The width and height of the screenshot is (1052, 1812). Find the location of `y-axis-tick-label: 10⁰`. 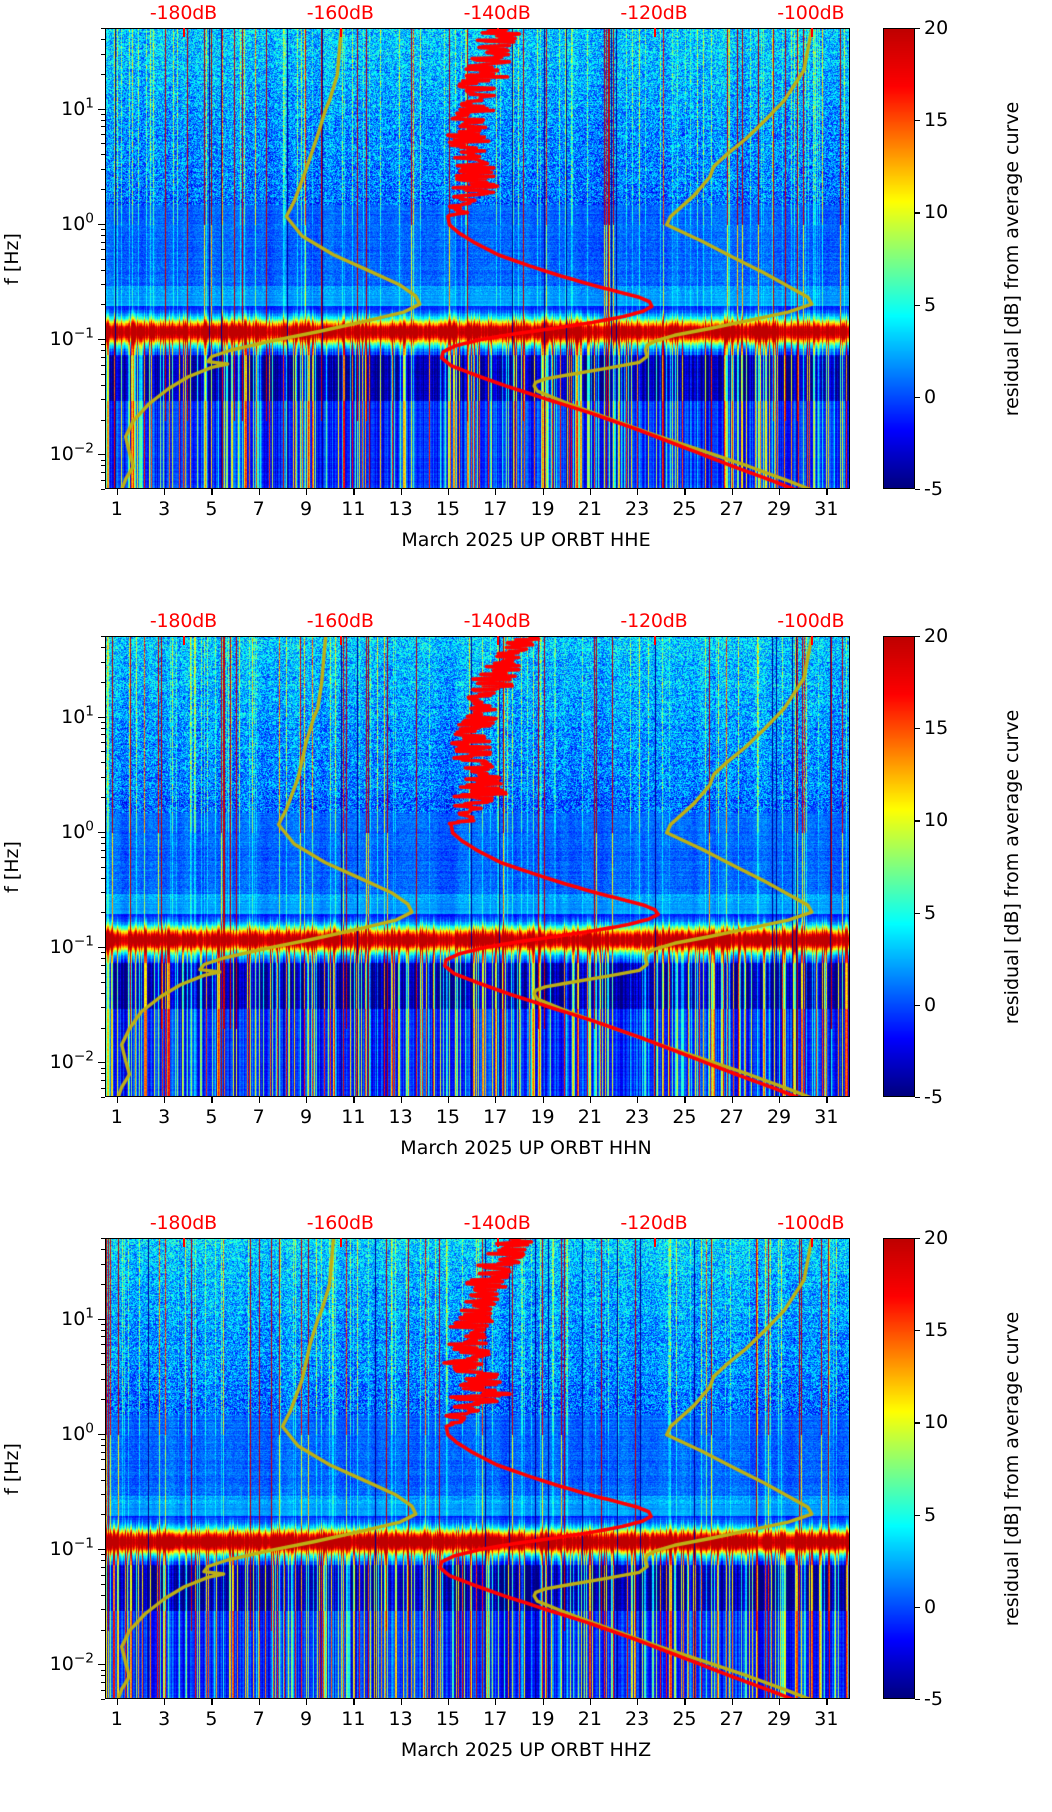

y-axis-tick-label: 10⁰ is located at coordinates (77, 830).